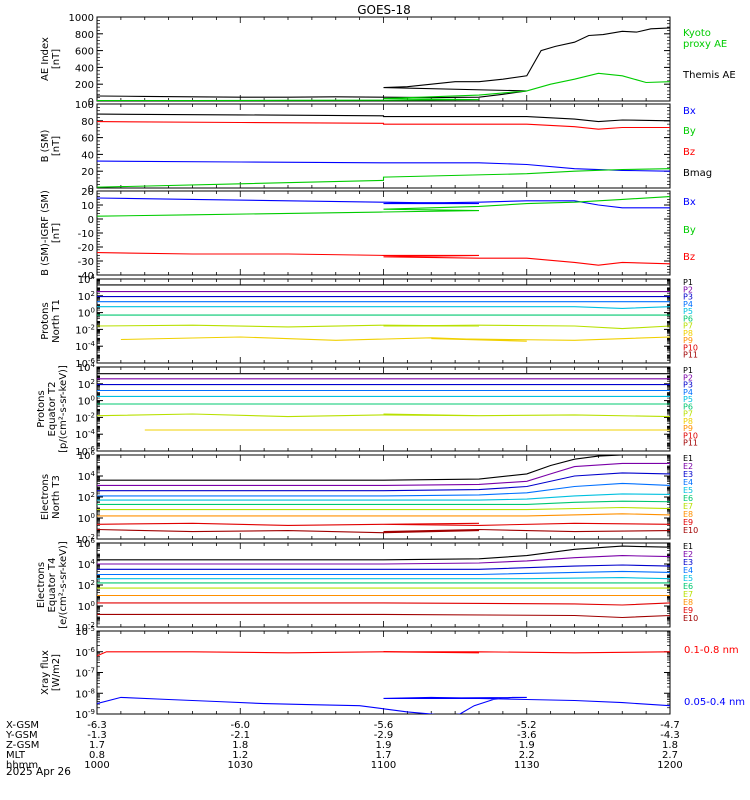  Describe the element at coordinates (87, 139) in the screenshot. I see `y-tick-label: 60` at that location.